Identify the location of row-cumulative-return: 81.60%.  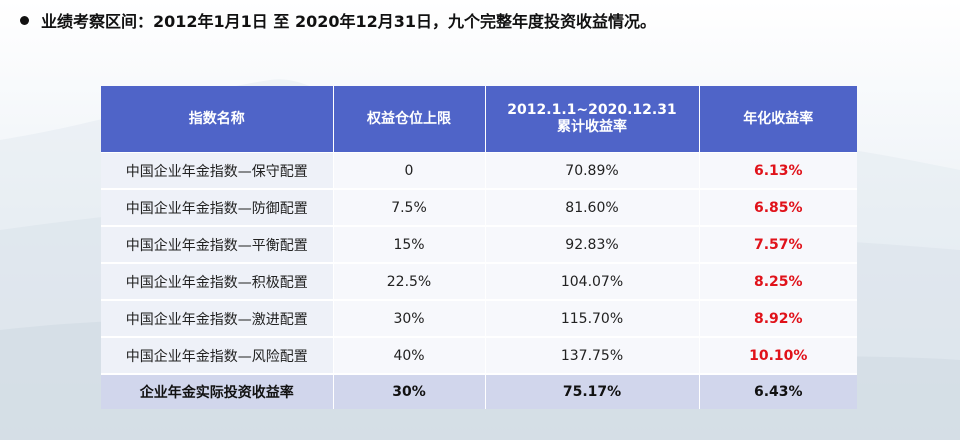
(592, 208).